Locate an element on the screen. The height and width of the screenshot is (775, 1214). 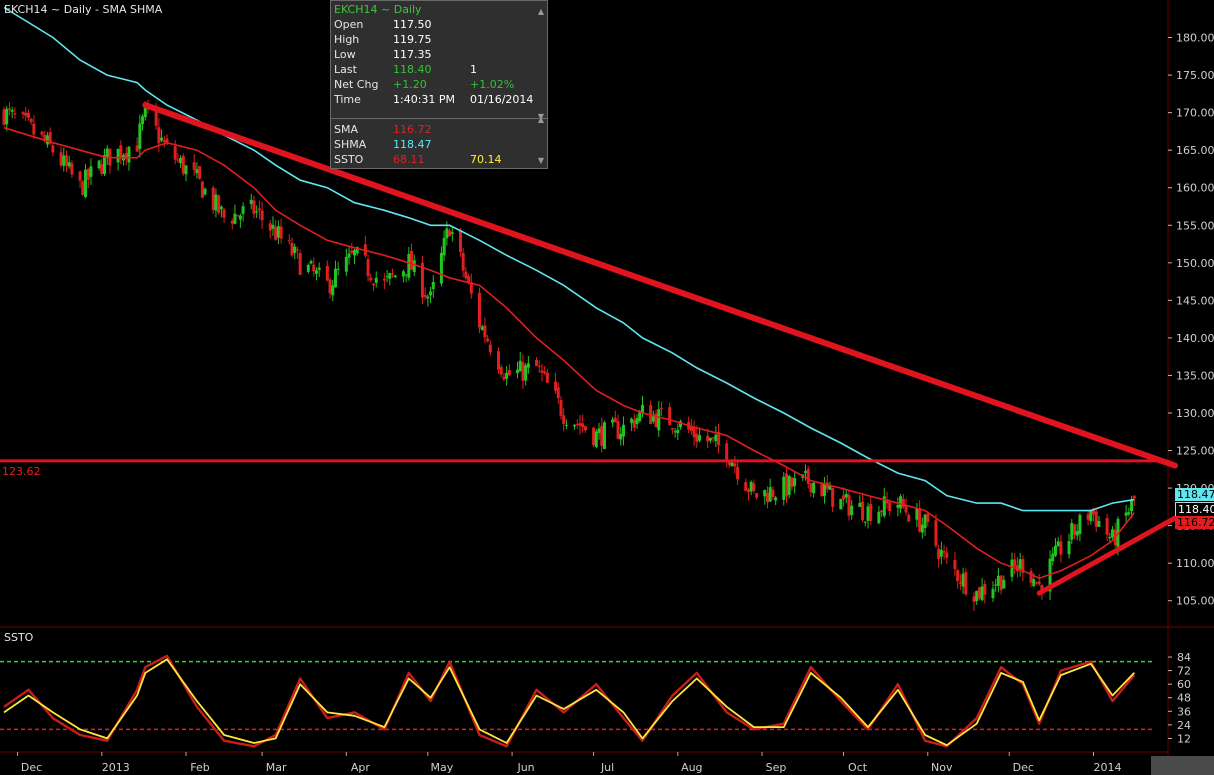
price-tick-label: 155.00 is located at coordinates (1195, 225).